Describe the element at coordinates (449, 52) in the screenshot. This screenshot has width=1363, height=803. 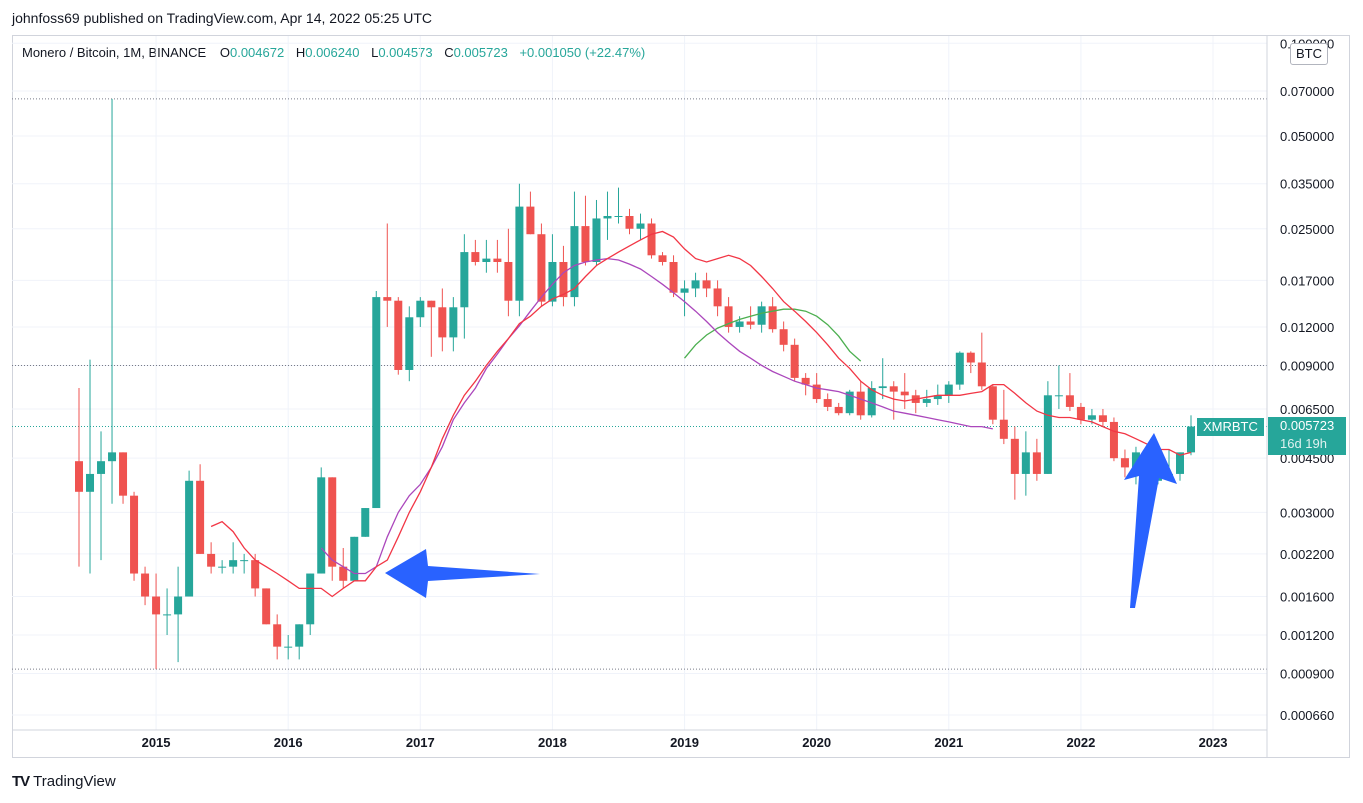
I see `close-label: C` at that location.